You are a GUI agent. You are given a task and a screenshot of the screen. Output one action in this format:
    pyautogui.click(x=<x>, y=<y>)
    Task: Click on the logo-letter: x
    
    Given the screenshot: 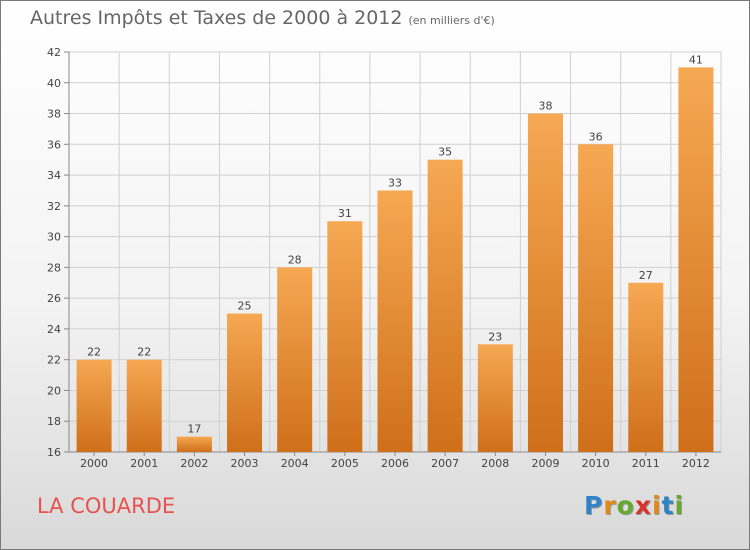 What is the action you would take?
    pyautogui.click(x=643, y=505)
    